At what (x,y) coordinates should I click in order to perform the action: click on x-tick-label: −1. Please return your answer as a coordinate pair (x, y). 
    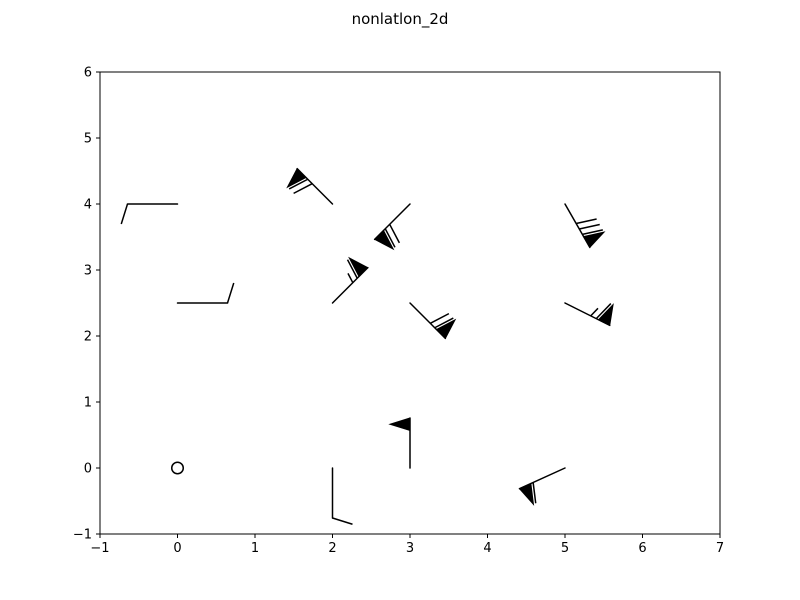
    Looking at the image, I should click on (99, 548).